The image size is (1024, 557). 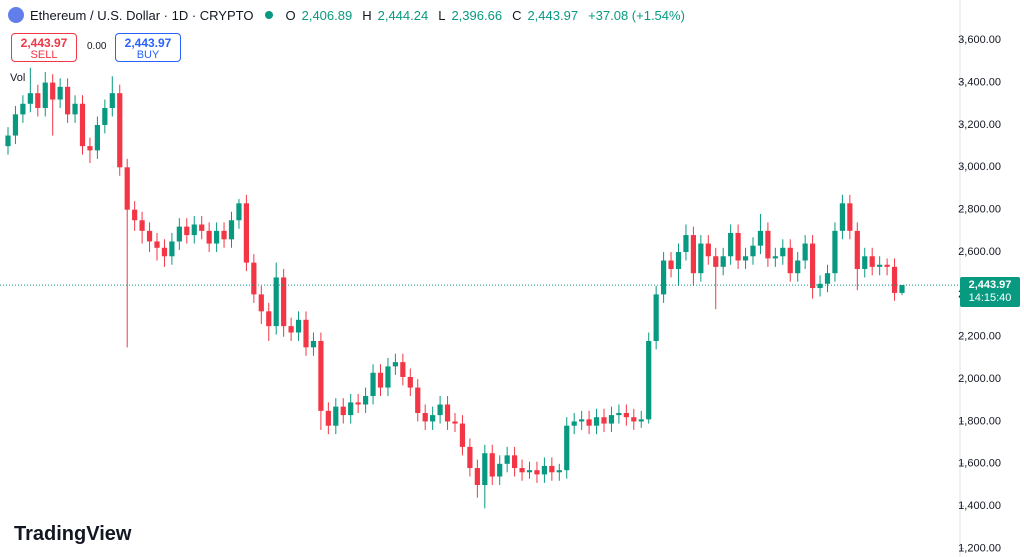 I want to click on spread: 0.00, so click(x=97, y=46).